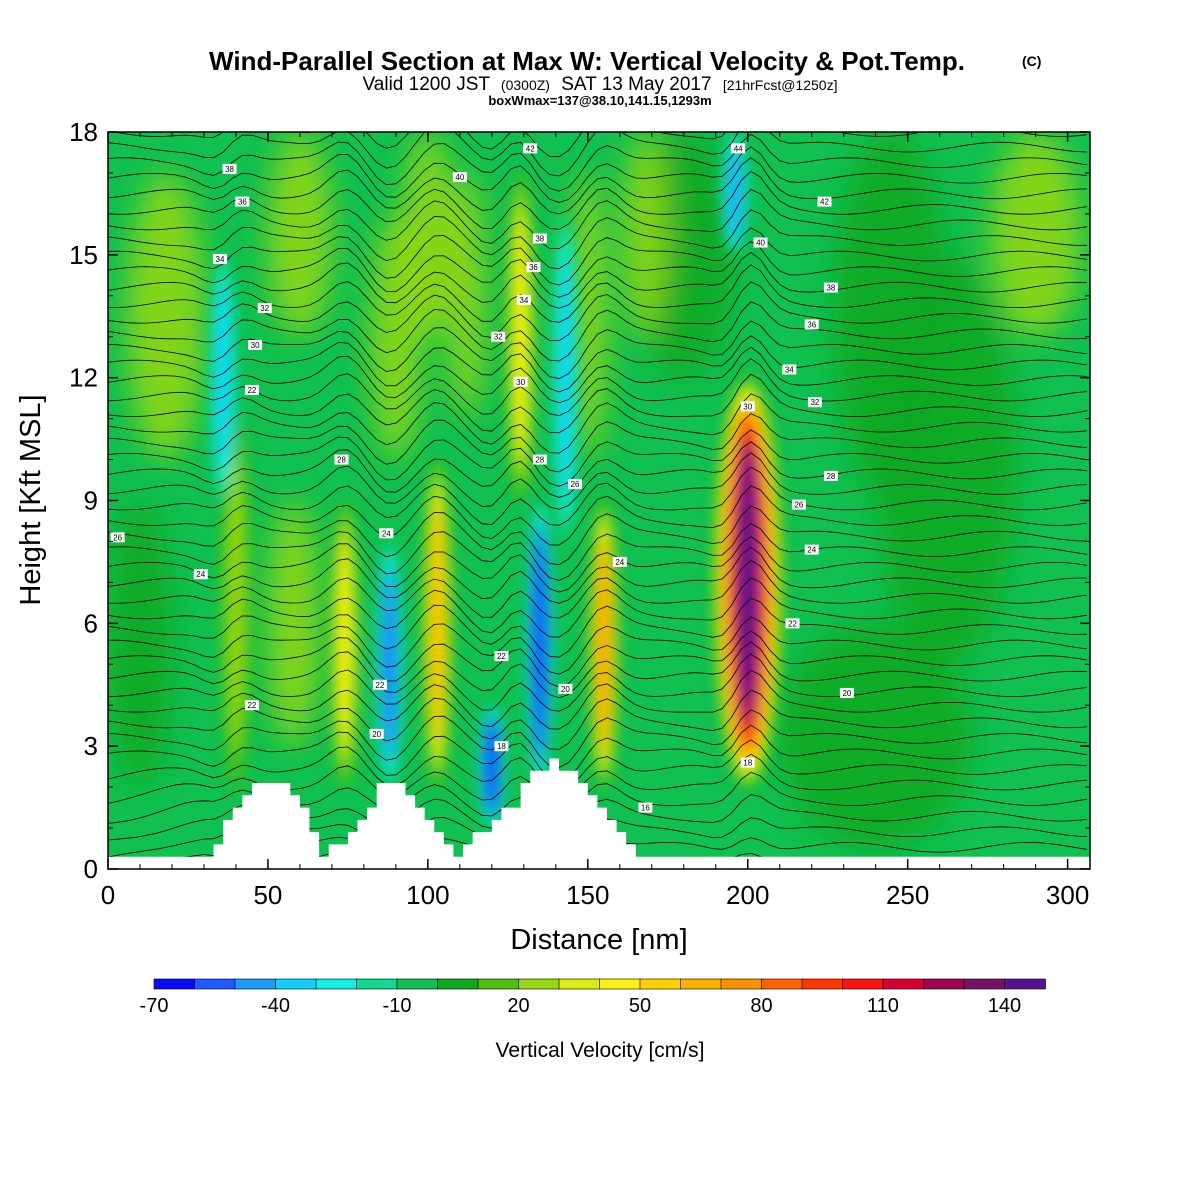 The image size is (1200, 1200). Describe the element at coordinates (598, 940) in the screenshot. I see `x-axis-label: Distance [nm]` at that location.